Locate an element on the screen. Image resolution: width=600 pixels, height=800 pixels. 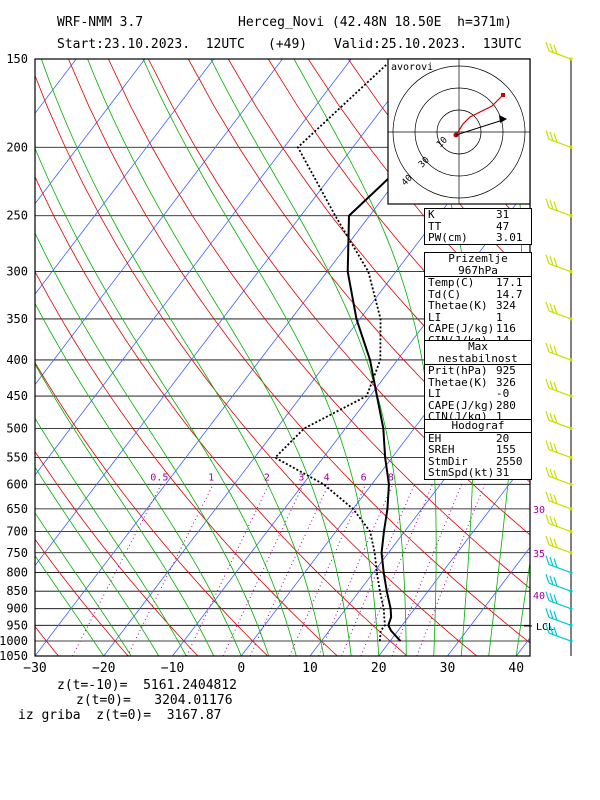
pressure-tick-1050: 1050 is located at coordinates (14, 656).